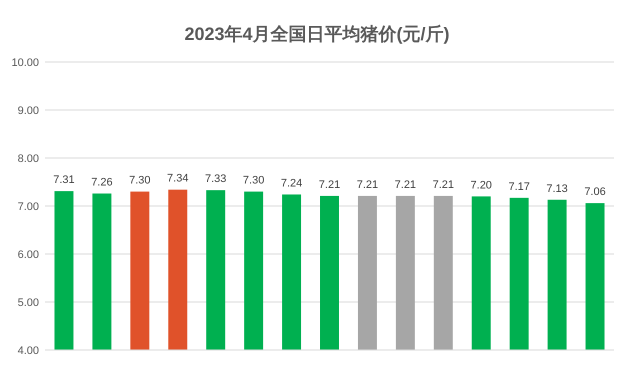 The image size is (634, 377). I want to click on y-tick-label: 4.00, so click(28, 350).